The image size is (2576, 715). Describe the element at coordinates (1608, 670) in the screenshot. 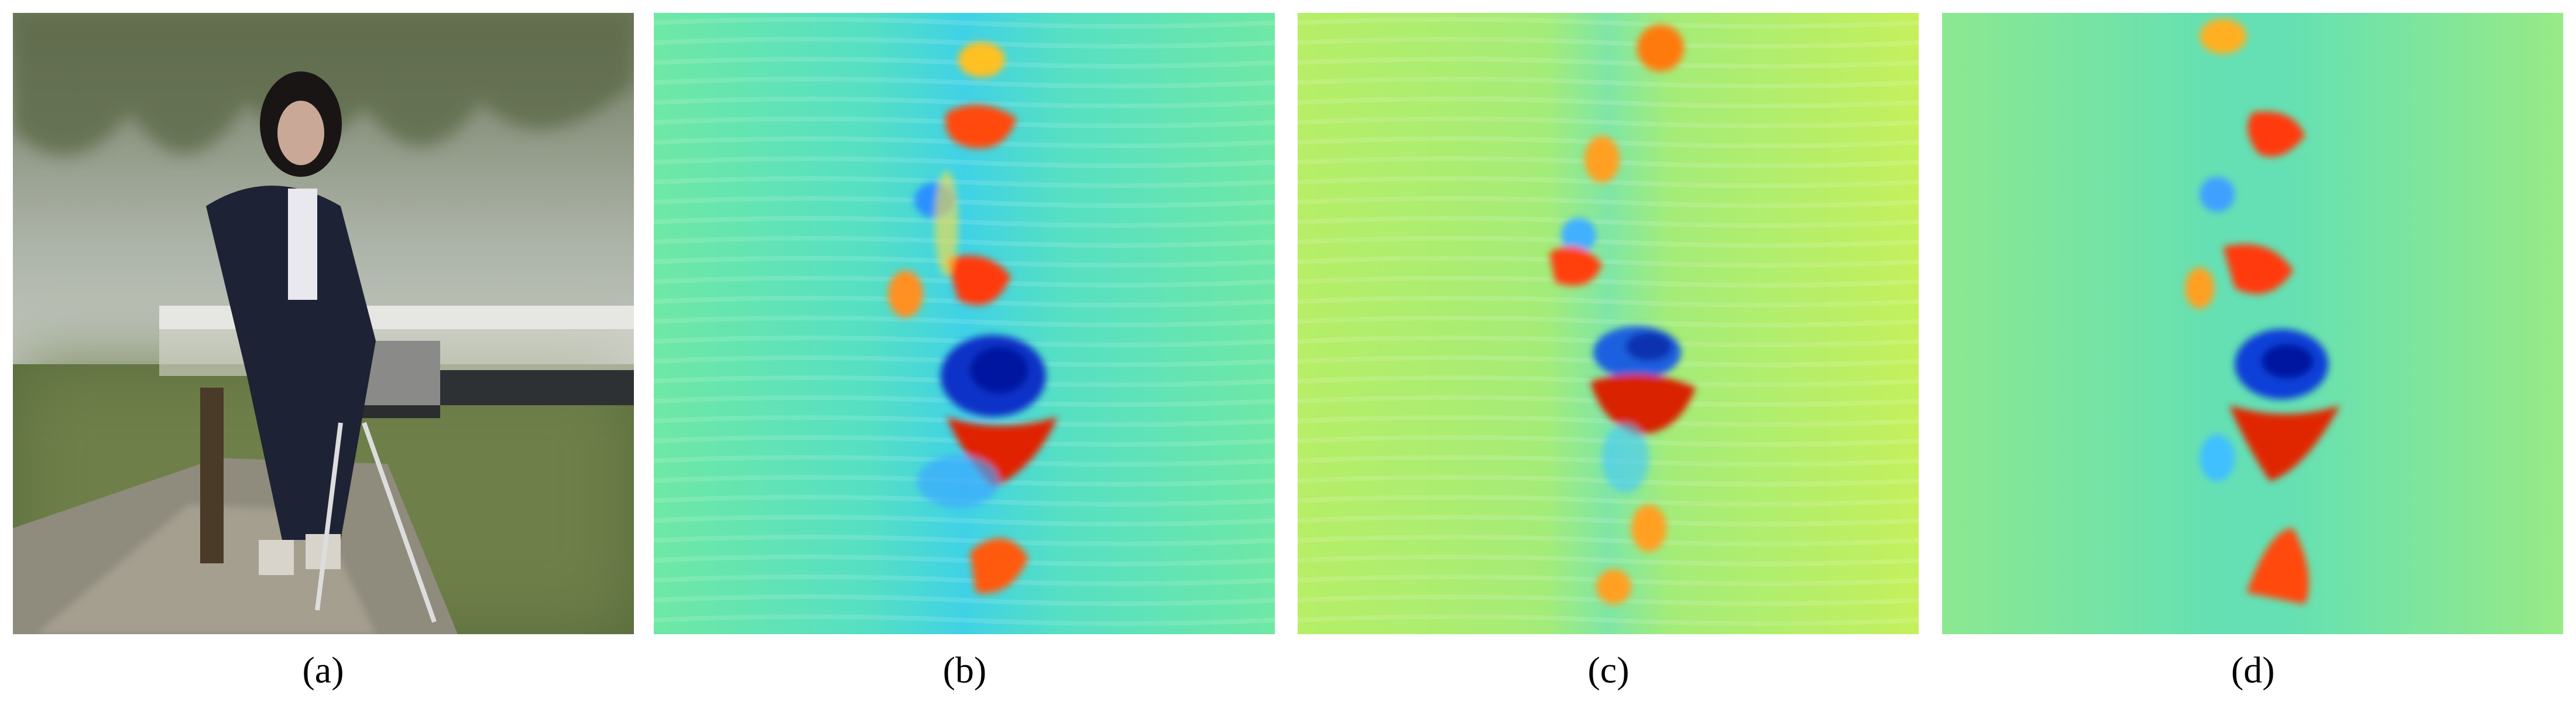

I see `panel-label: (c)` at that location.